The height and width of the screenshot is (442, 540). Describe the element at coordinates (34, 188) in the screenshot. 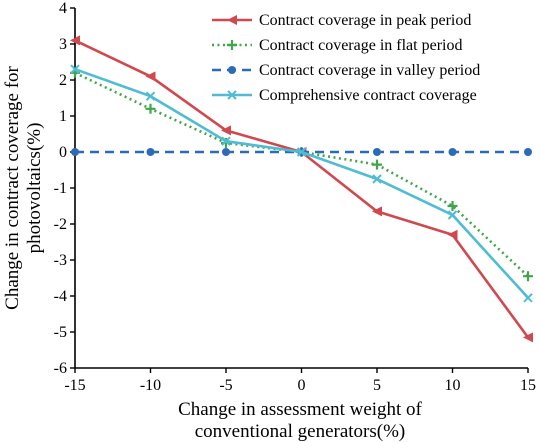

I see `y-axis-title-line-2: photovoltaics(%)` at that location.